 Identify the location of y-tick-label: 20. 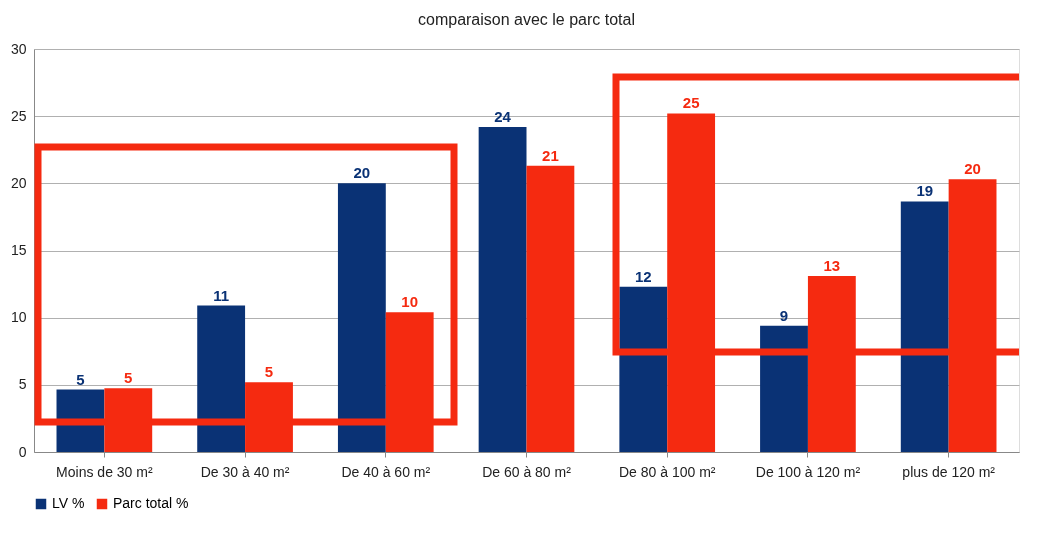
(18, 182).